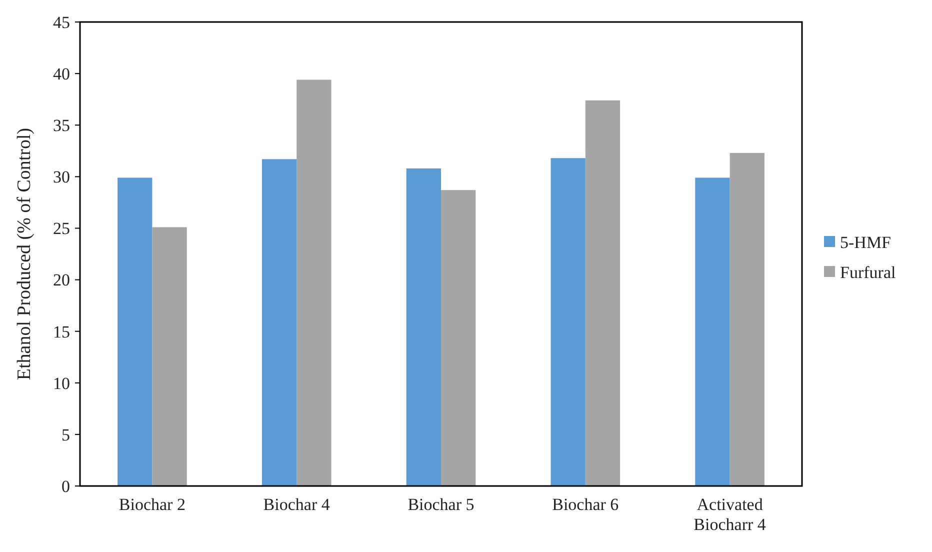 This screenshot has width=932, height=552. Describe the element at coordinates (441, 504) in the screenshot. I see `x-tick-label: Biochar 5` at that location.